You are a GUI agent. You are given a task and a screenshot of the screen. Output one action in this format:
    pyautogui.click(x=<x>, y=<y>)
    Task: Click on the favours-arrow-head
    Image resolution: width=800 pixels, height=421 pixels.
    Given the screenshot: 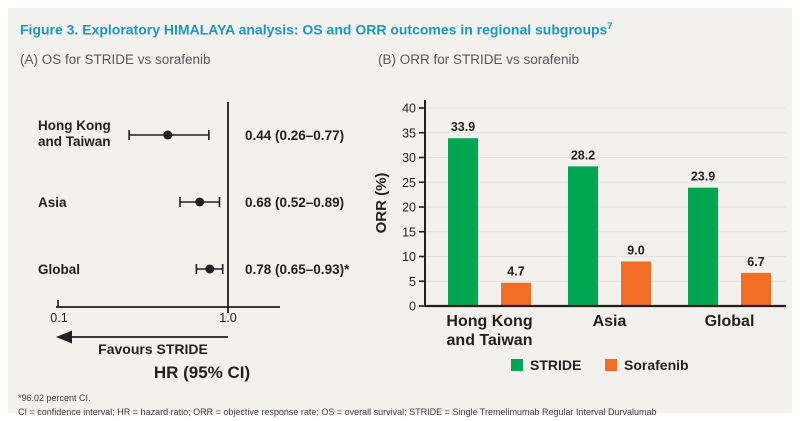 What is the action you would take?
    pyautogui.click(x=64, y=337)
    